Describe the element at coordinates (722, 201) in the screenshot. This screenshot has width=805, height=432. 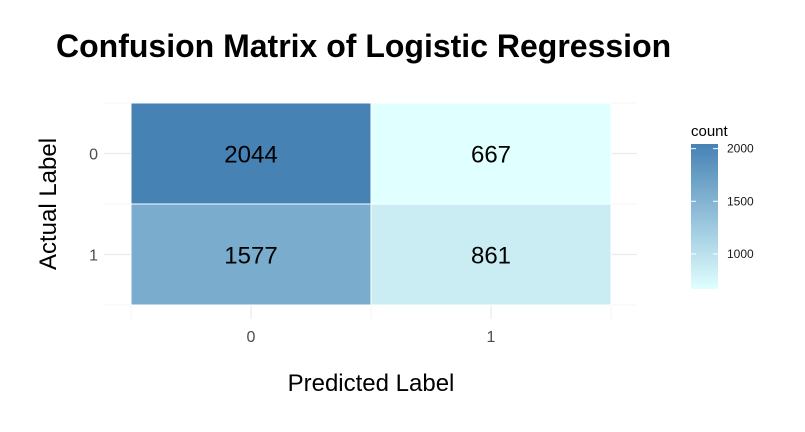
I see `legend-ticks: 1000 1500 2000` at that location.